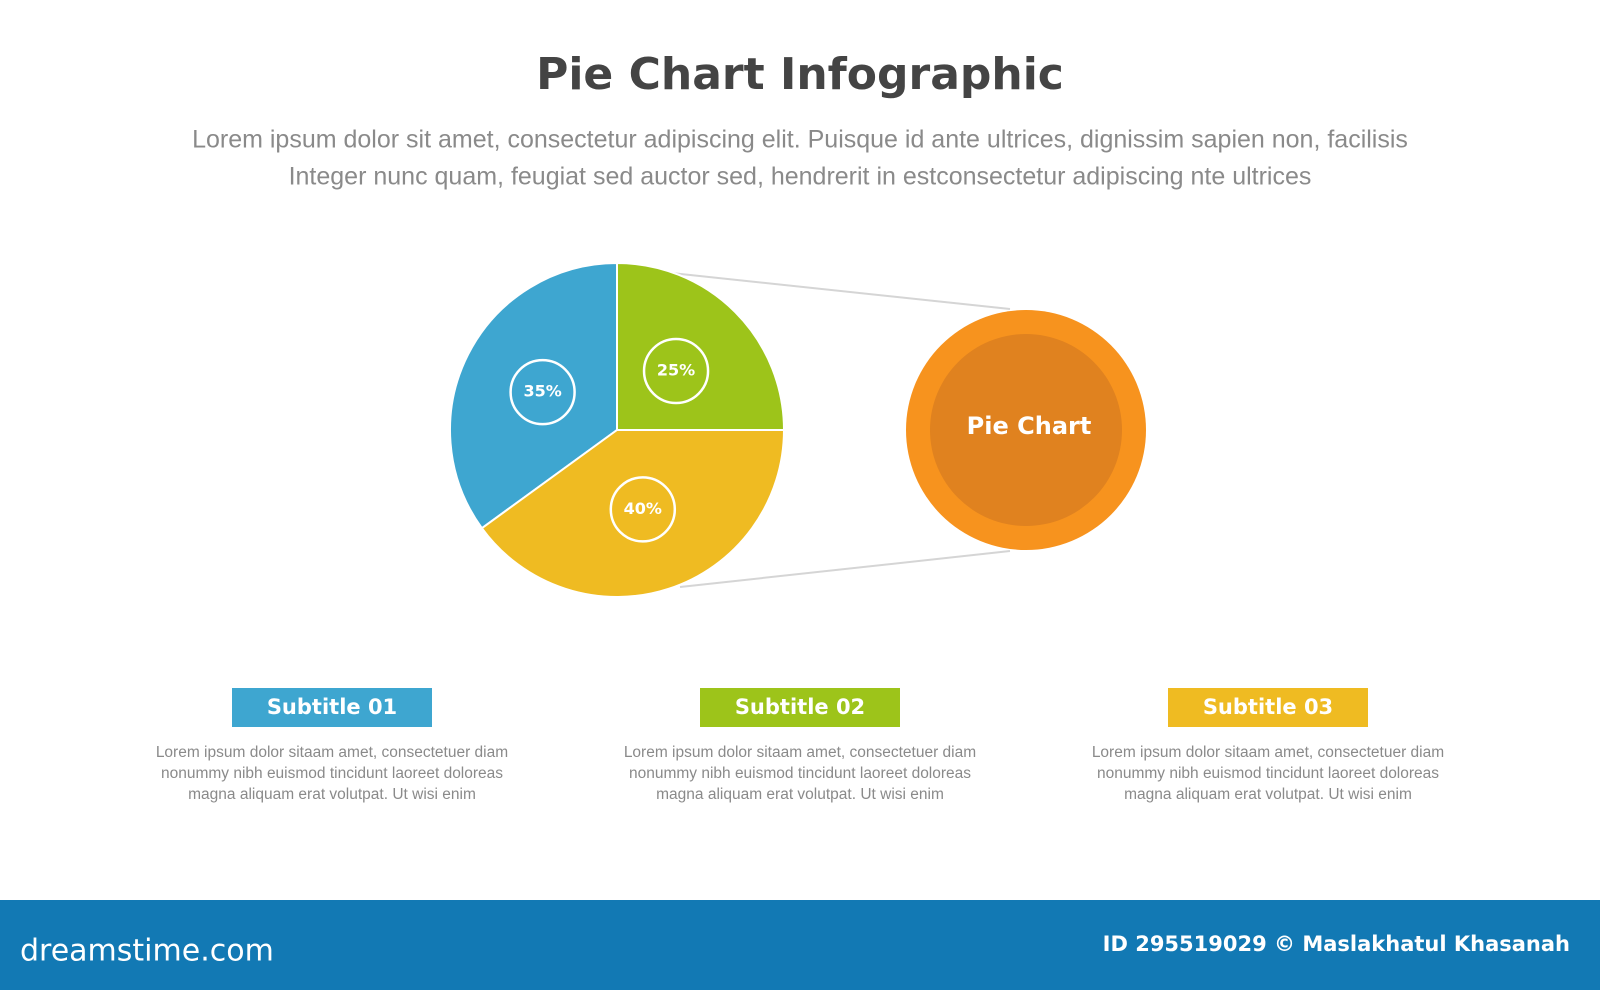 The height and width of the screenshot is (990, 1600). What do you see at coordinates (147, 951) in the screenshot?
I see `footer-site: dreamstime.com` at bounding box center [147, 951].